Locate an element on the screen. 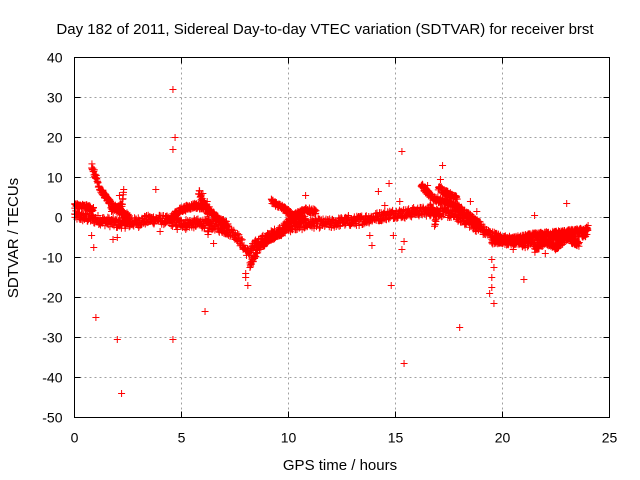  y-tick-label: -10 is located at coordinates (52, 258).